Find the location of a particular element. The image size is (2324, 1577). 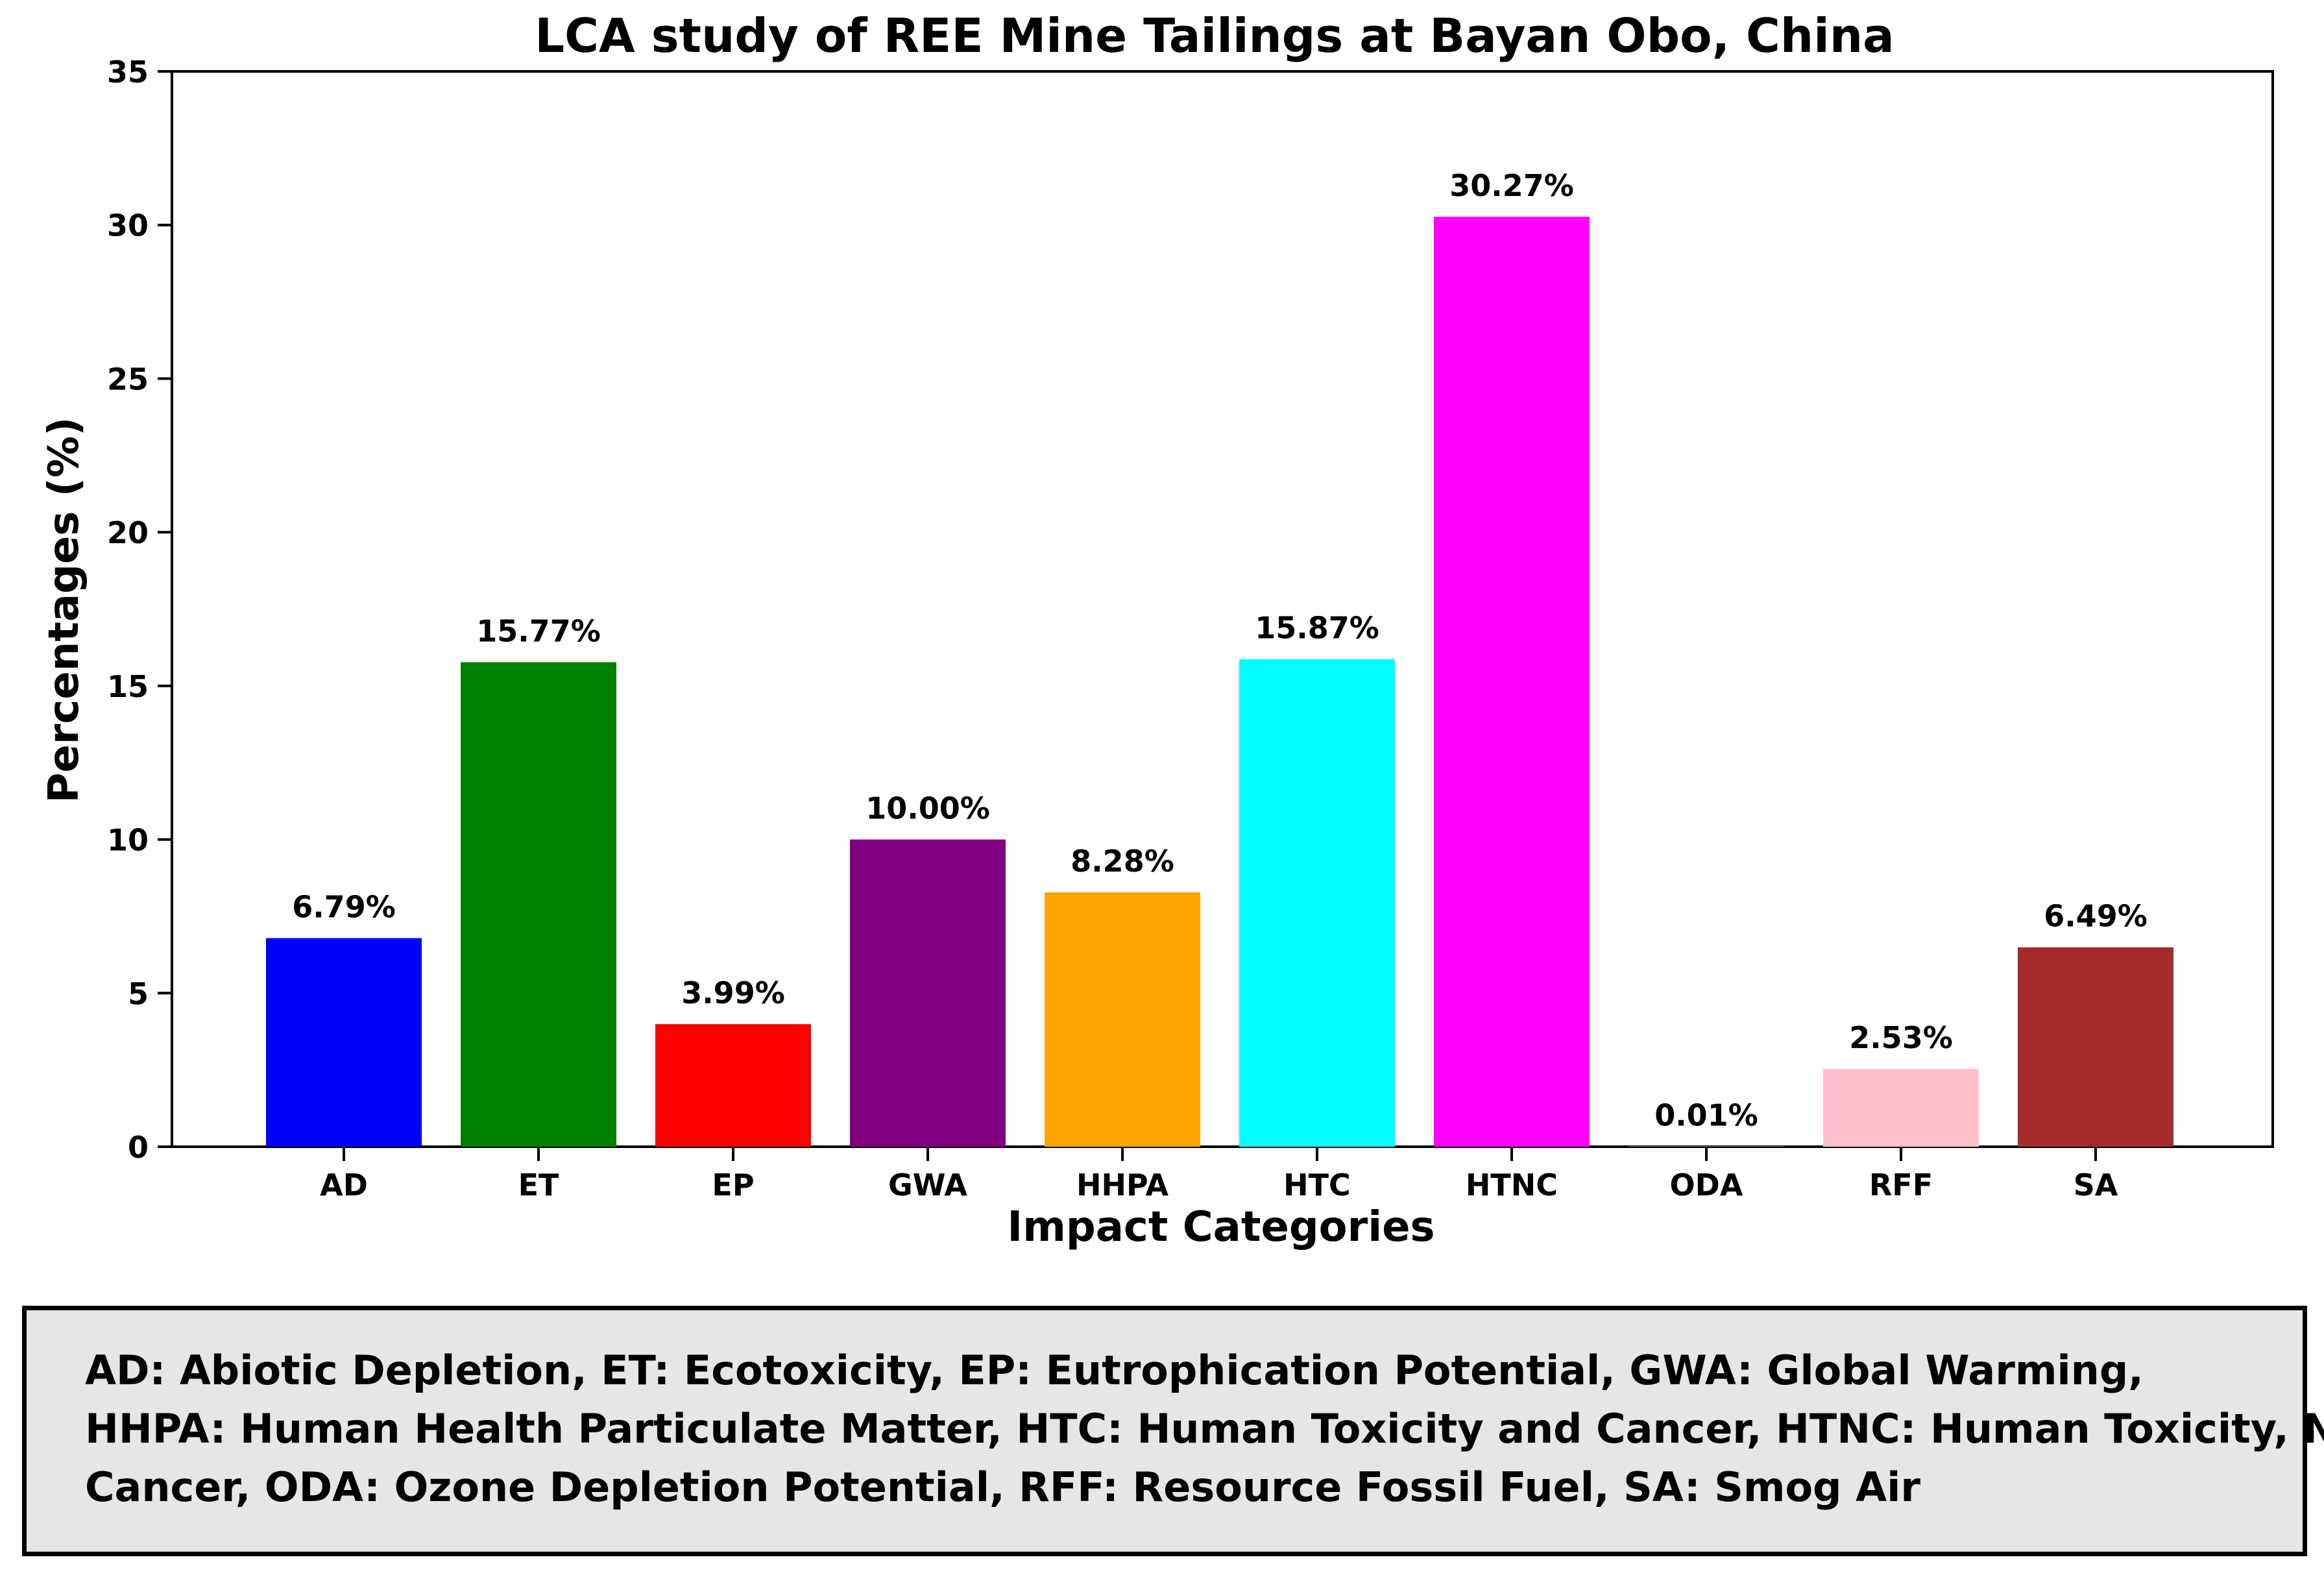

y-tick-label: 35 is located at coordinates (128, 73).